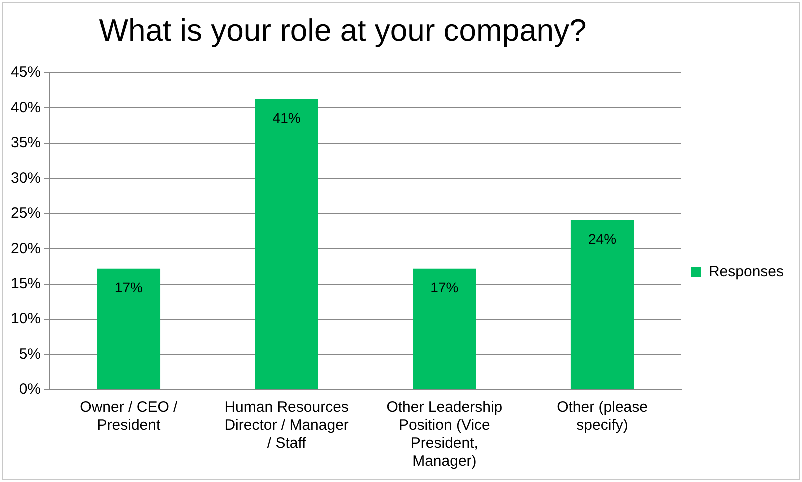 The width and height of the screenshot is (802, 482). I want to click on y-tick-label: 0%, so click(30, 389).